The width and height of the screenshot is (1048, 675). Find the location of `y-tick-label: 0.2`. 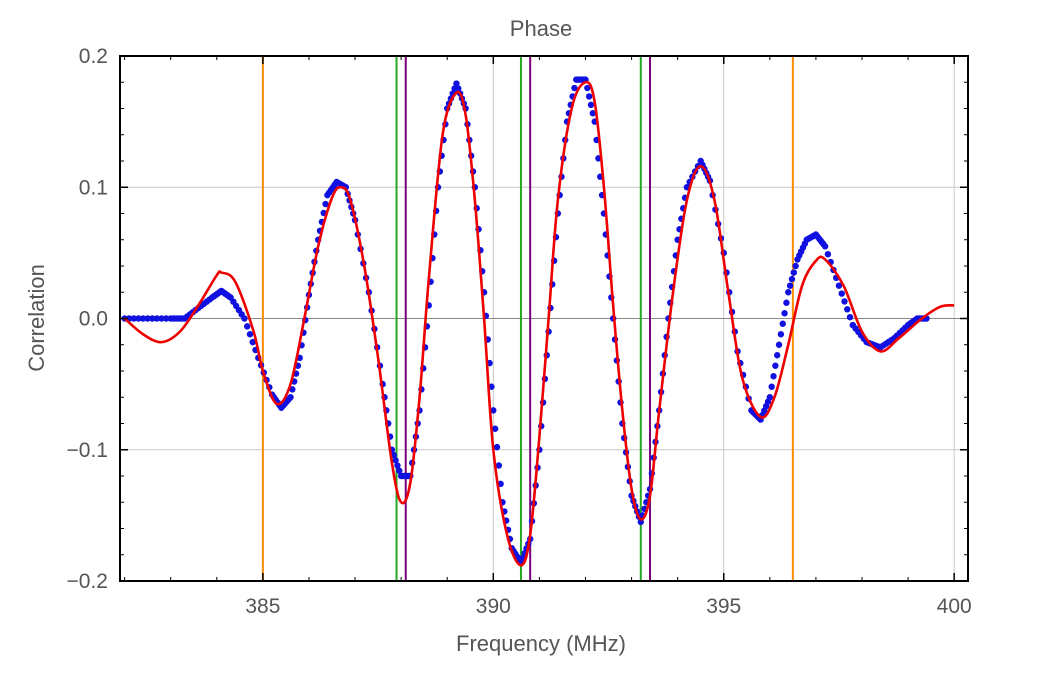

y-tick-label: 0.2 is located at coordinates (93, 56).